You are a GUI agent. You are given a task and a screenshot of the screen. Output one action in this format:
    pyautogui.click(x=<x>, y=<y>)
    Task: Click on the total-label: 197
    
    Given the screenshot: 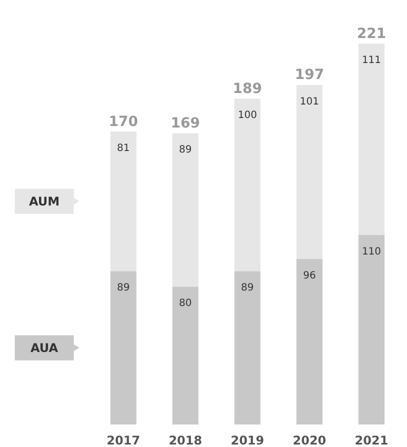 What is the action you would take?
    pyautogui.click(x=309, y=75)
    